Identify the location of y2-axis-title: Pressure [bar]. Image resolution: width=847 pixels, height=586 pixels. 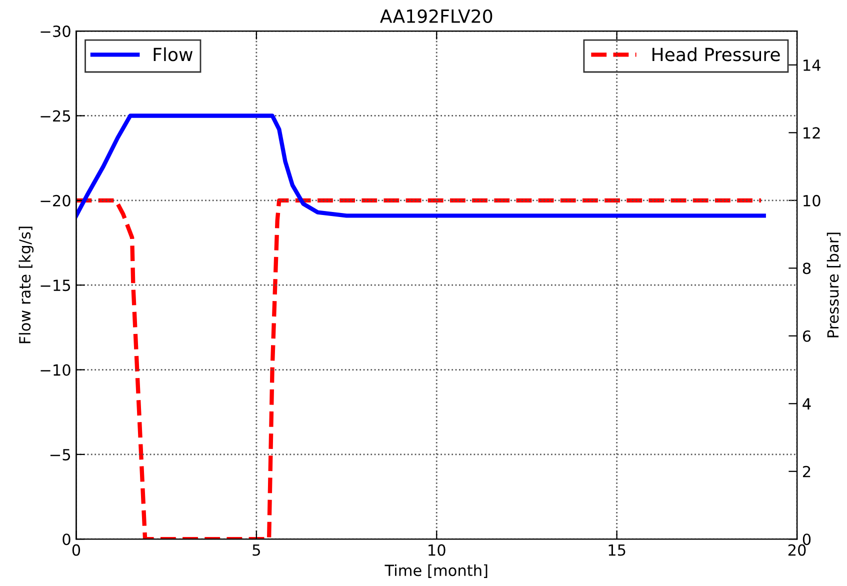
(833, 285).